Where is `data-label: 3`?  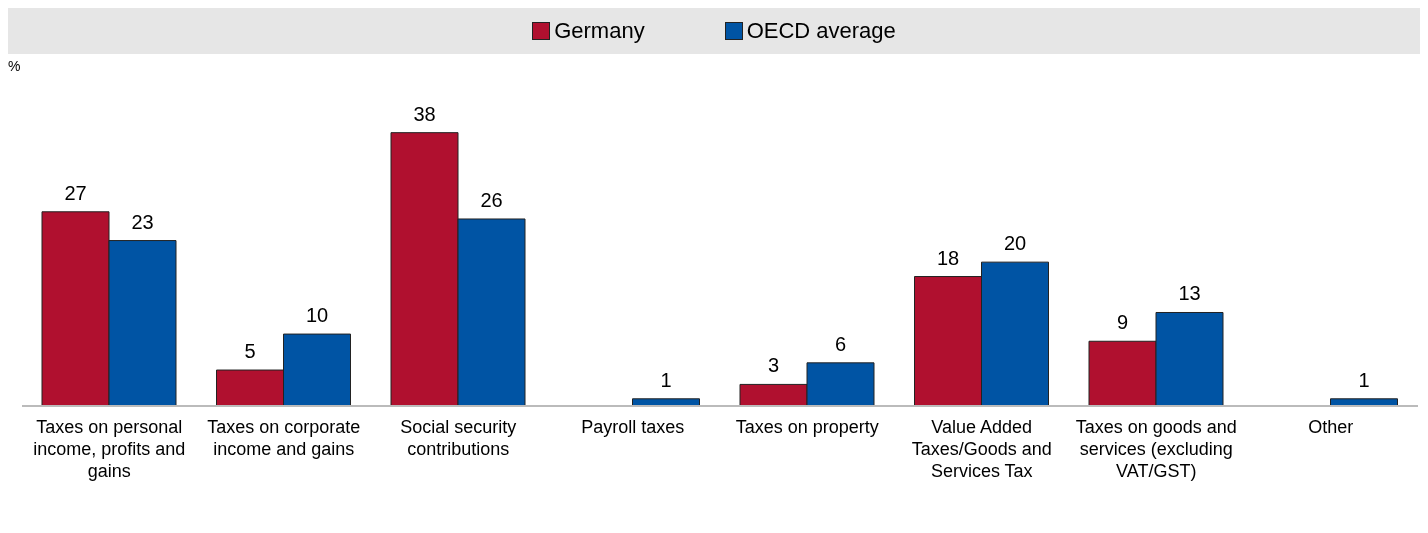 data-label: 3 is located at coordinates (773, 365).